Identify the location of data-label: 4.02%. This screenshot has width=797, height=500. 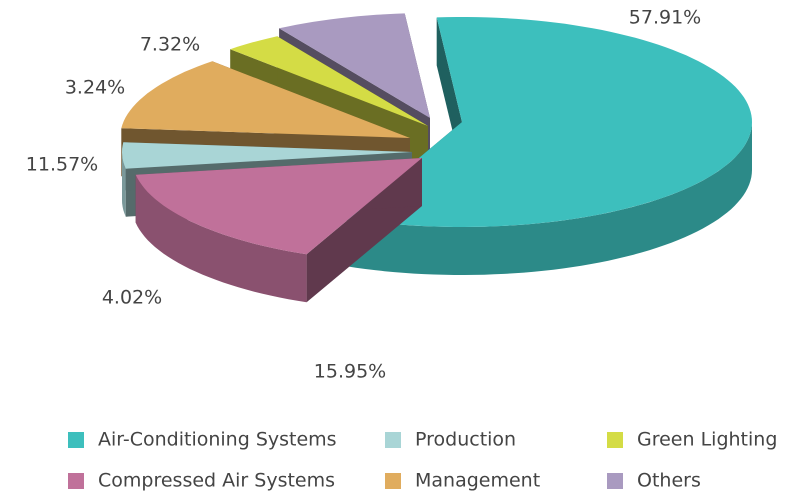
(132, 298).